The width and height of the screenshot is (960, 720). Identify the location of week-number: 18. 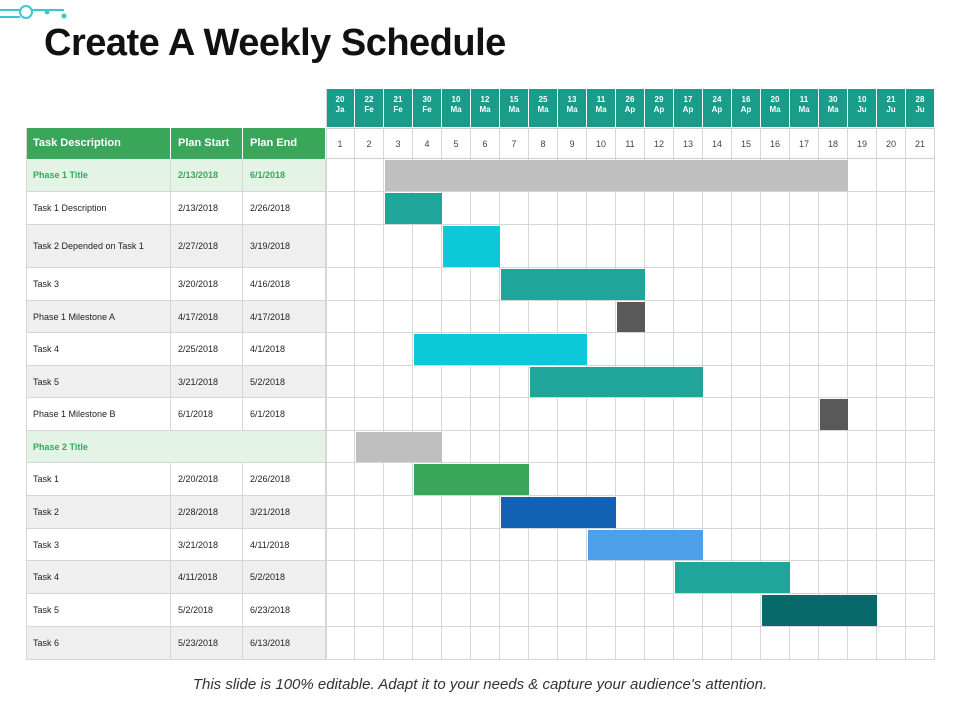
(833, 143).